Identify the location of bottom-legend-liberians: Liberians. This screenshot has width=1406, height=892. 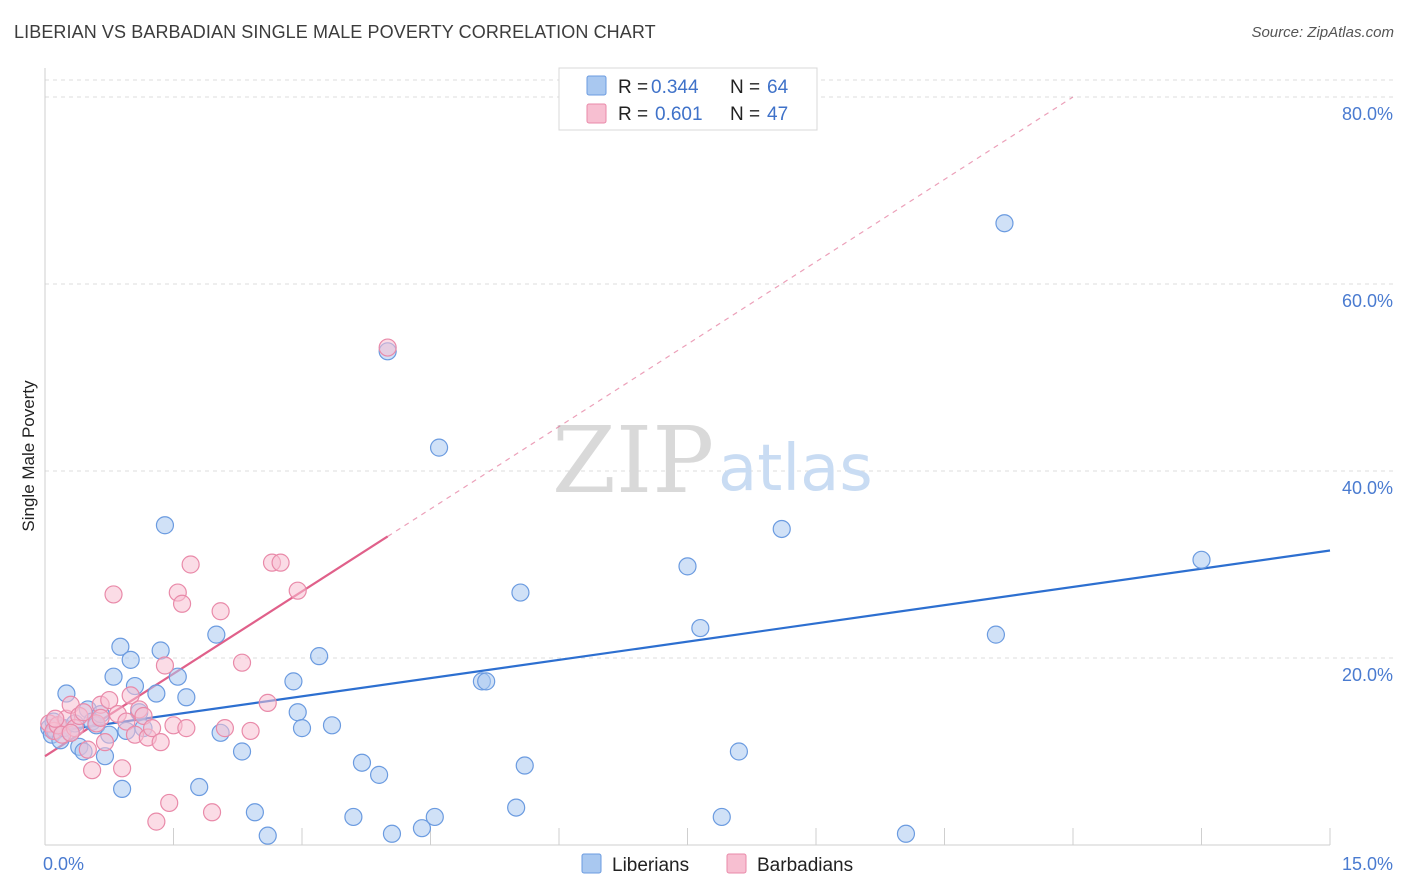
(650, 865).